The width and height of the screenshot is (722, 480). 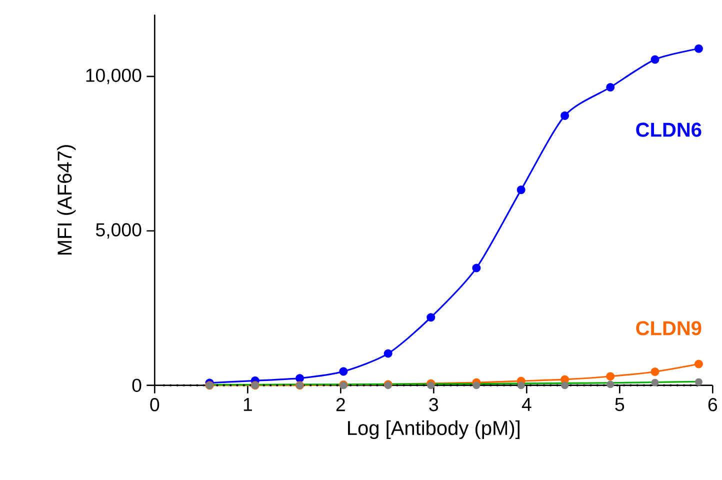 I want to click on x-tick-label: 4, so click(x=527, y=404).